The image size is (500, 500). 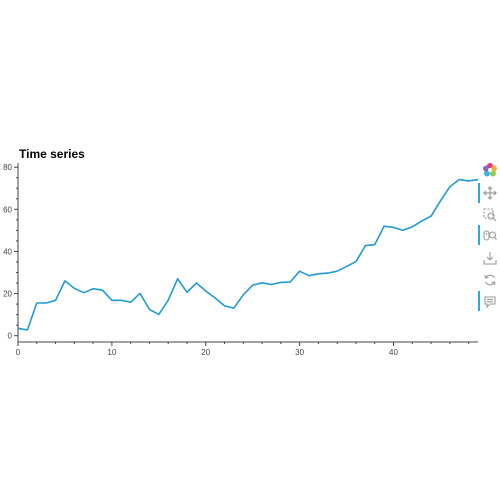 What do you see at coordinates (111, 352) in the screenshot?
I see `x-tick-label: 10` at bounding box center [111, 352].